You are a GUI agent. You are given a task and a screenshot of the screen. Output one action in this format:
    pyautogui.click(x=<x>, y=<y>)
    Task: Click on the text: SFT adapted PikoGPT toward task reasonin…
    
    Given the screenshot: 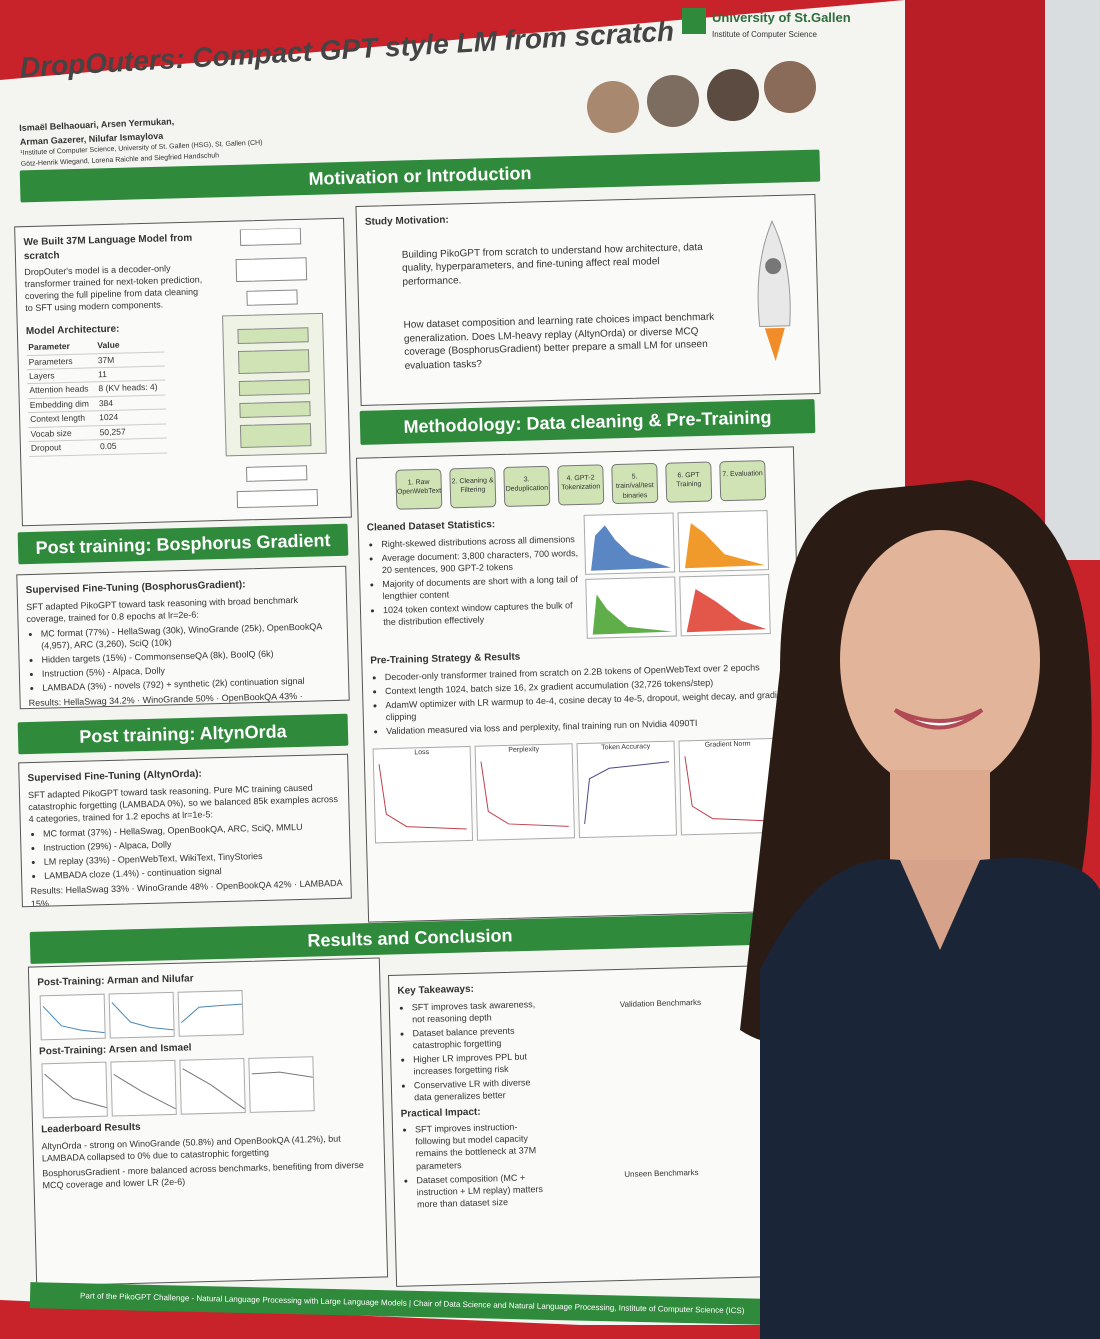 What is the action you would take?
    pyautogui.click(x=183, y=803)
    